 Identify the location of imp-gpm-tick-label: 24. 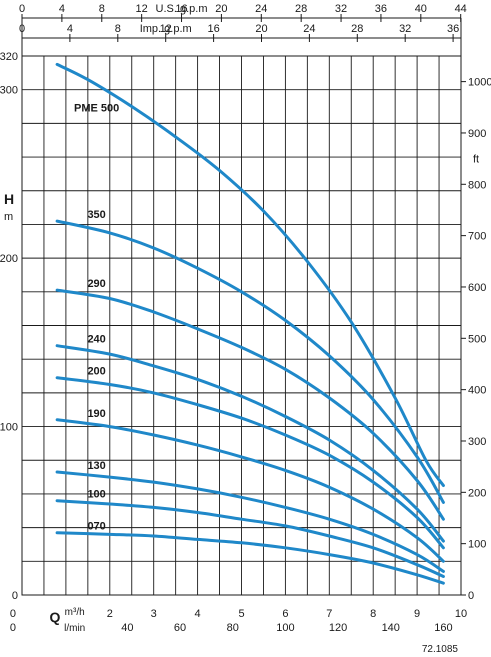
(309, 29).